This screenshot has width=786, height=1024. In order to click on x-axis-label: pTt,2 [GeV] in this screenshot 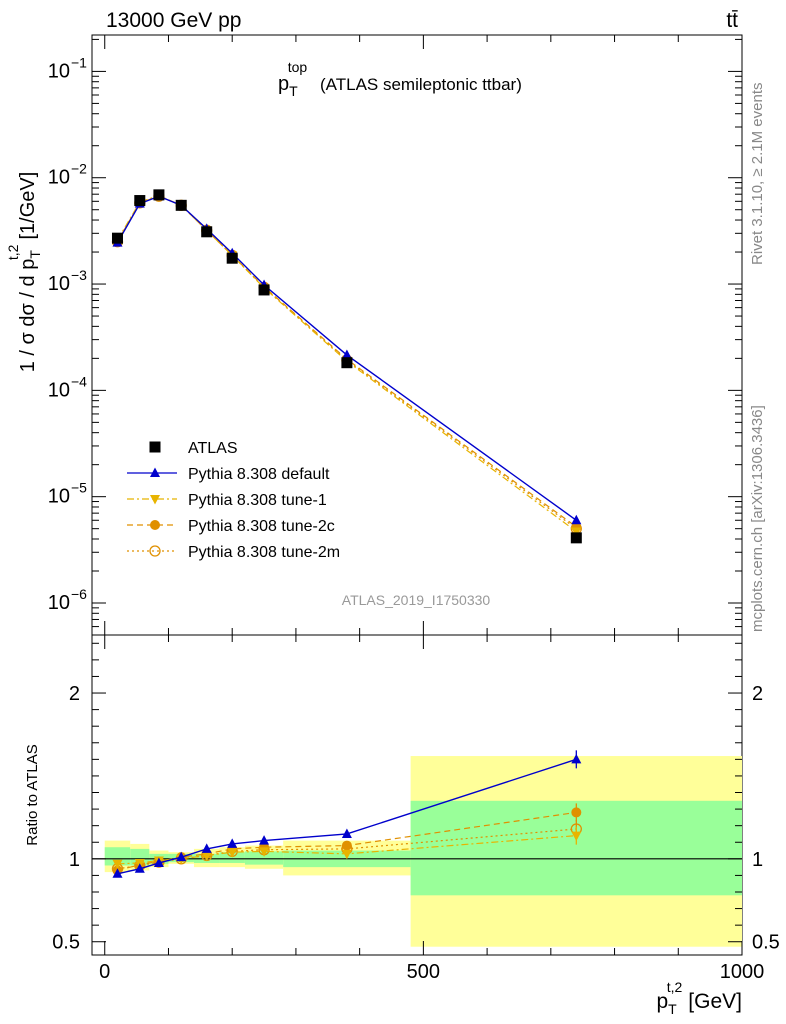, I will do `click(699, 998)`.